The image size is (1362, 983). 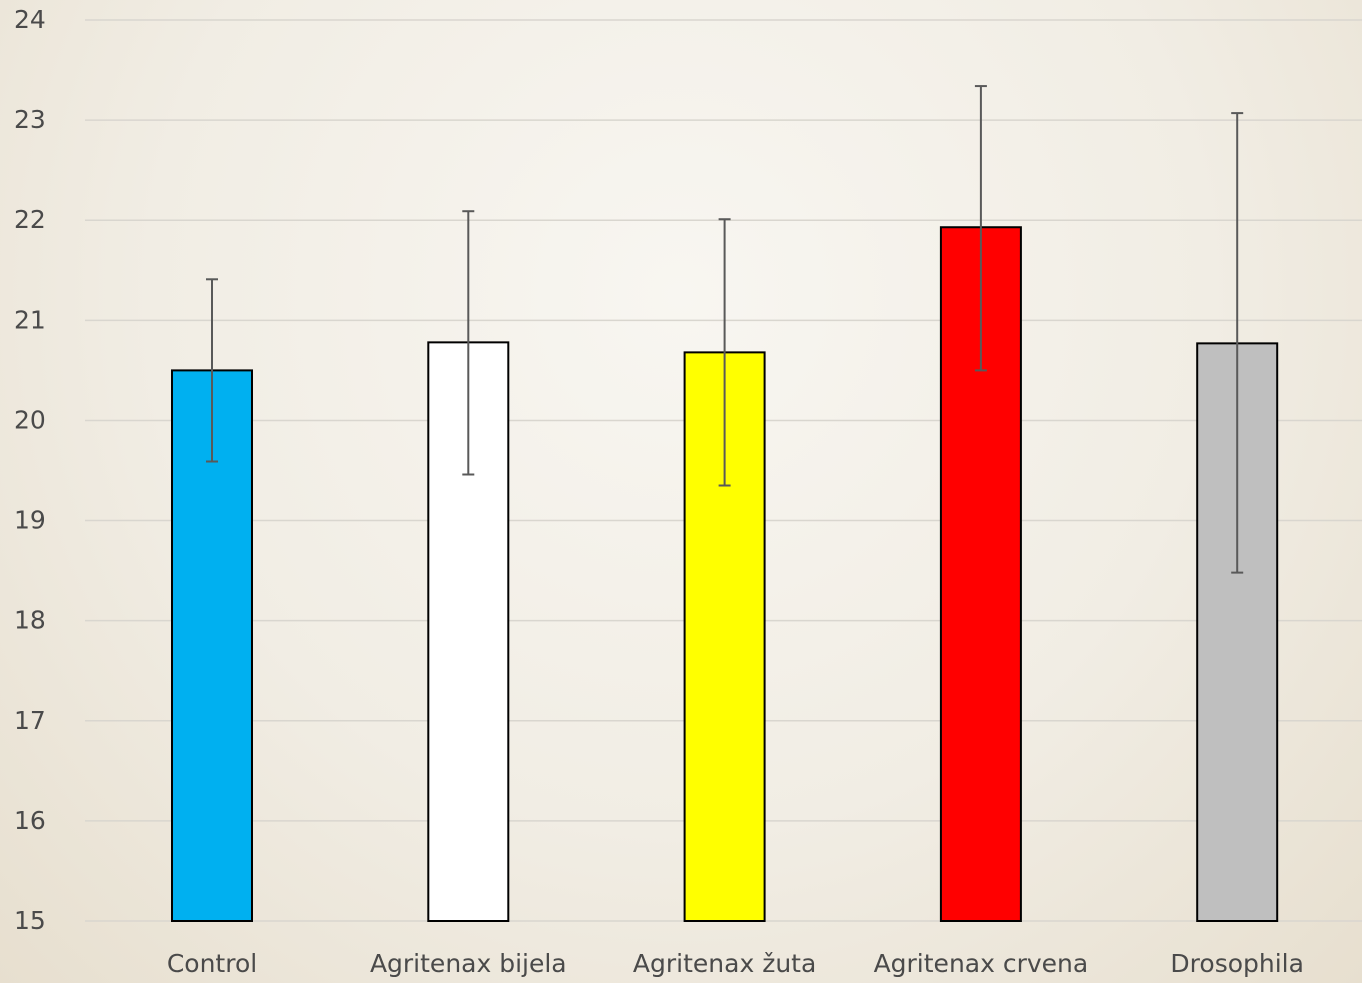 What do you see at coordinates (468, 963) in the screenshot?
I see `x-category-label: Agritenax bijela` at bounding box center [468, 963].